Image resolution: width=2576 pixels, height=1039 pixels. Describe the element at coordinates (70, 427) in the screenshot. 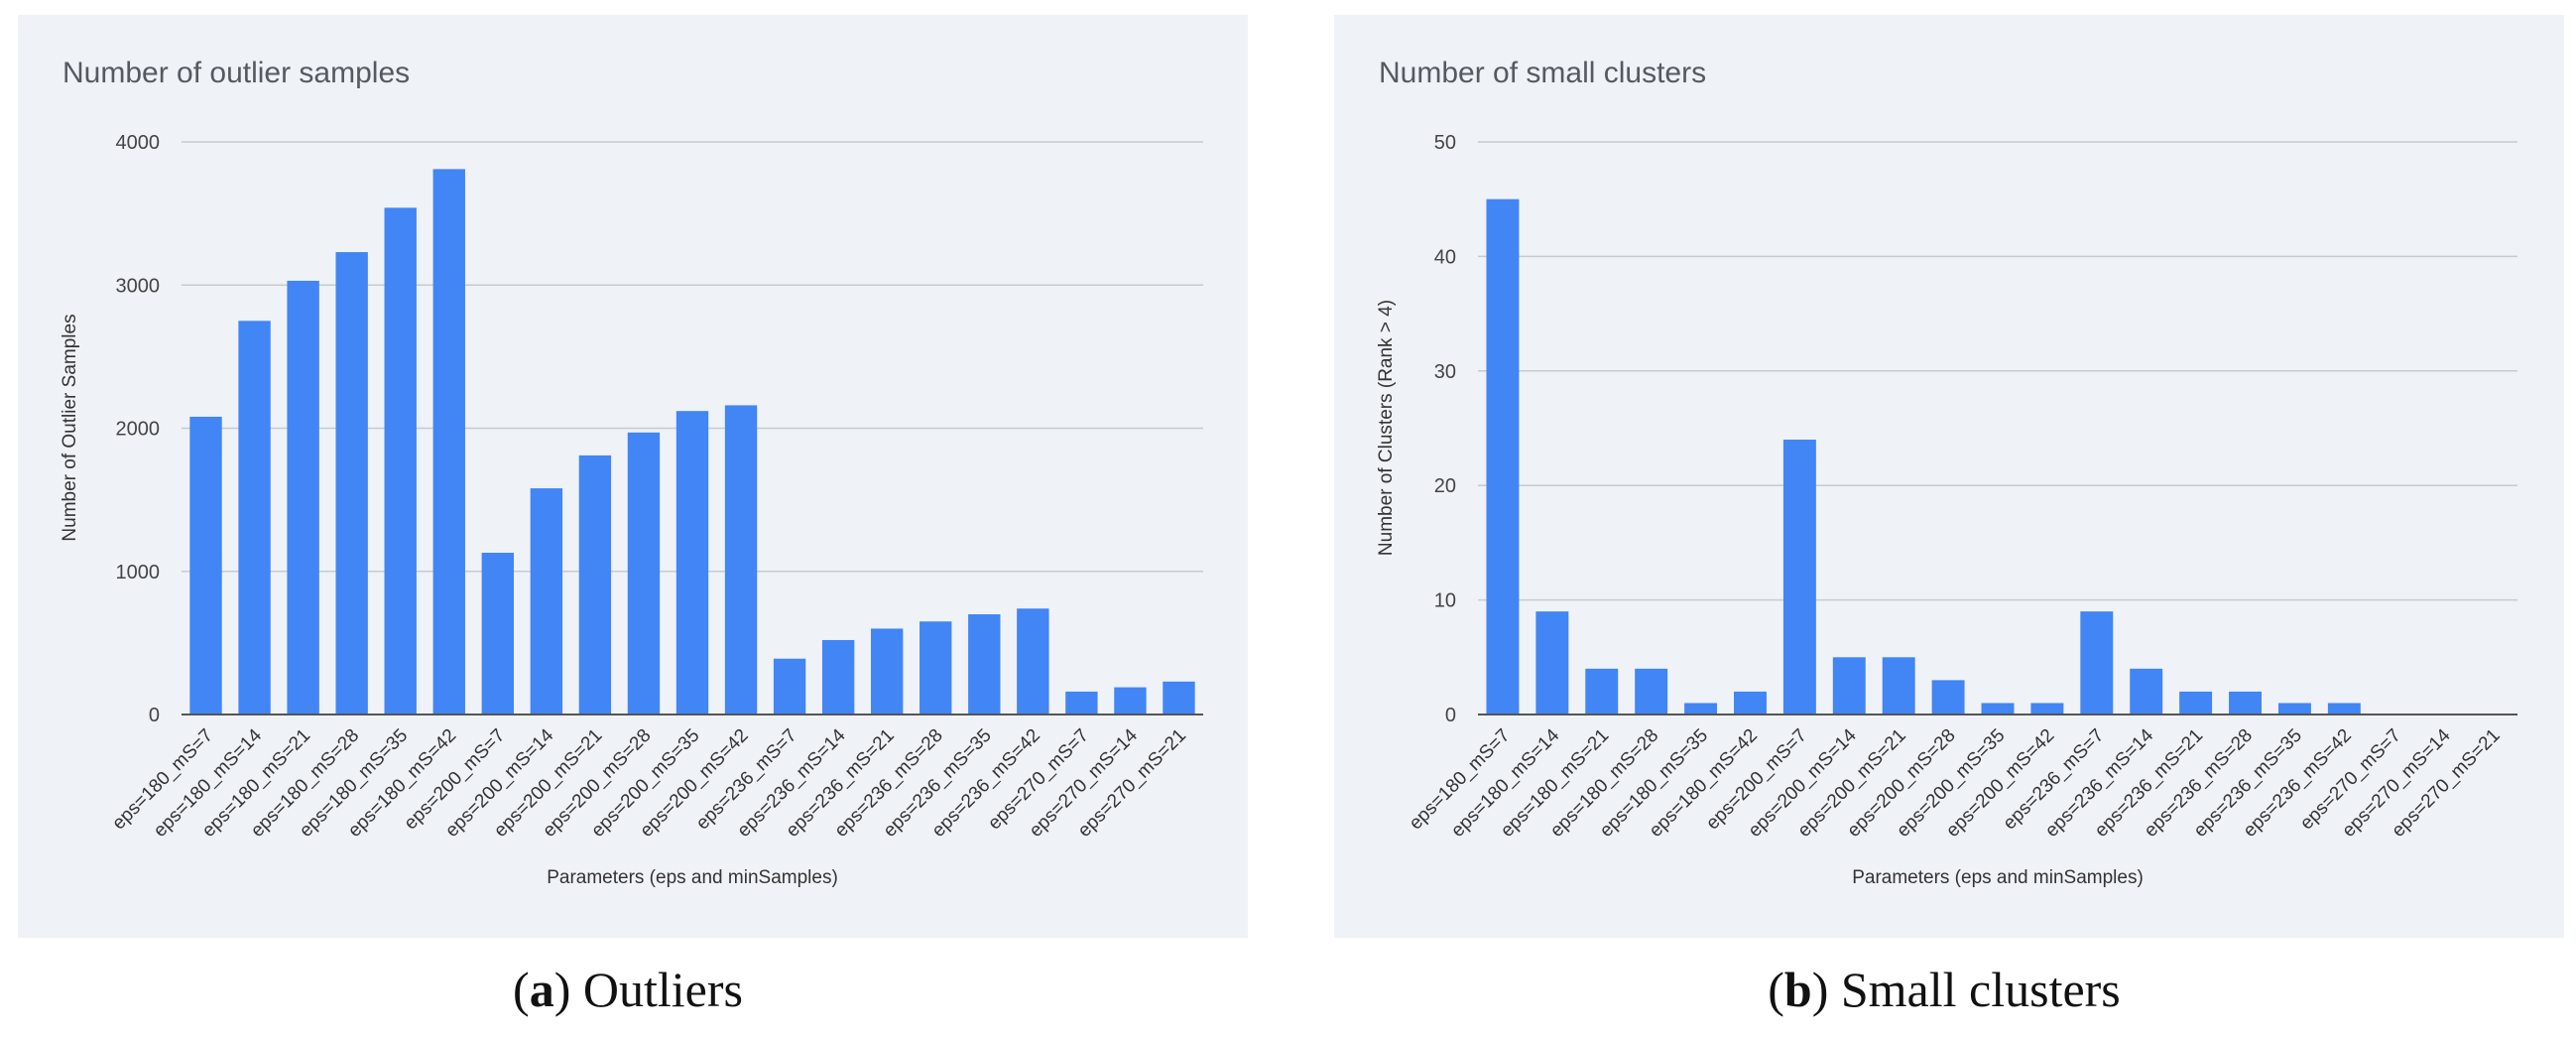

I see `outliers-y-axis-title: Number of Outlier Samples` at that location.